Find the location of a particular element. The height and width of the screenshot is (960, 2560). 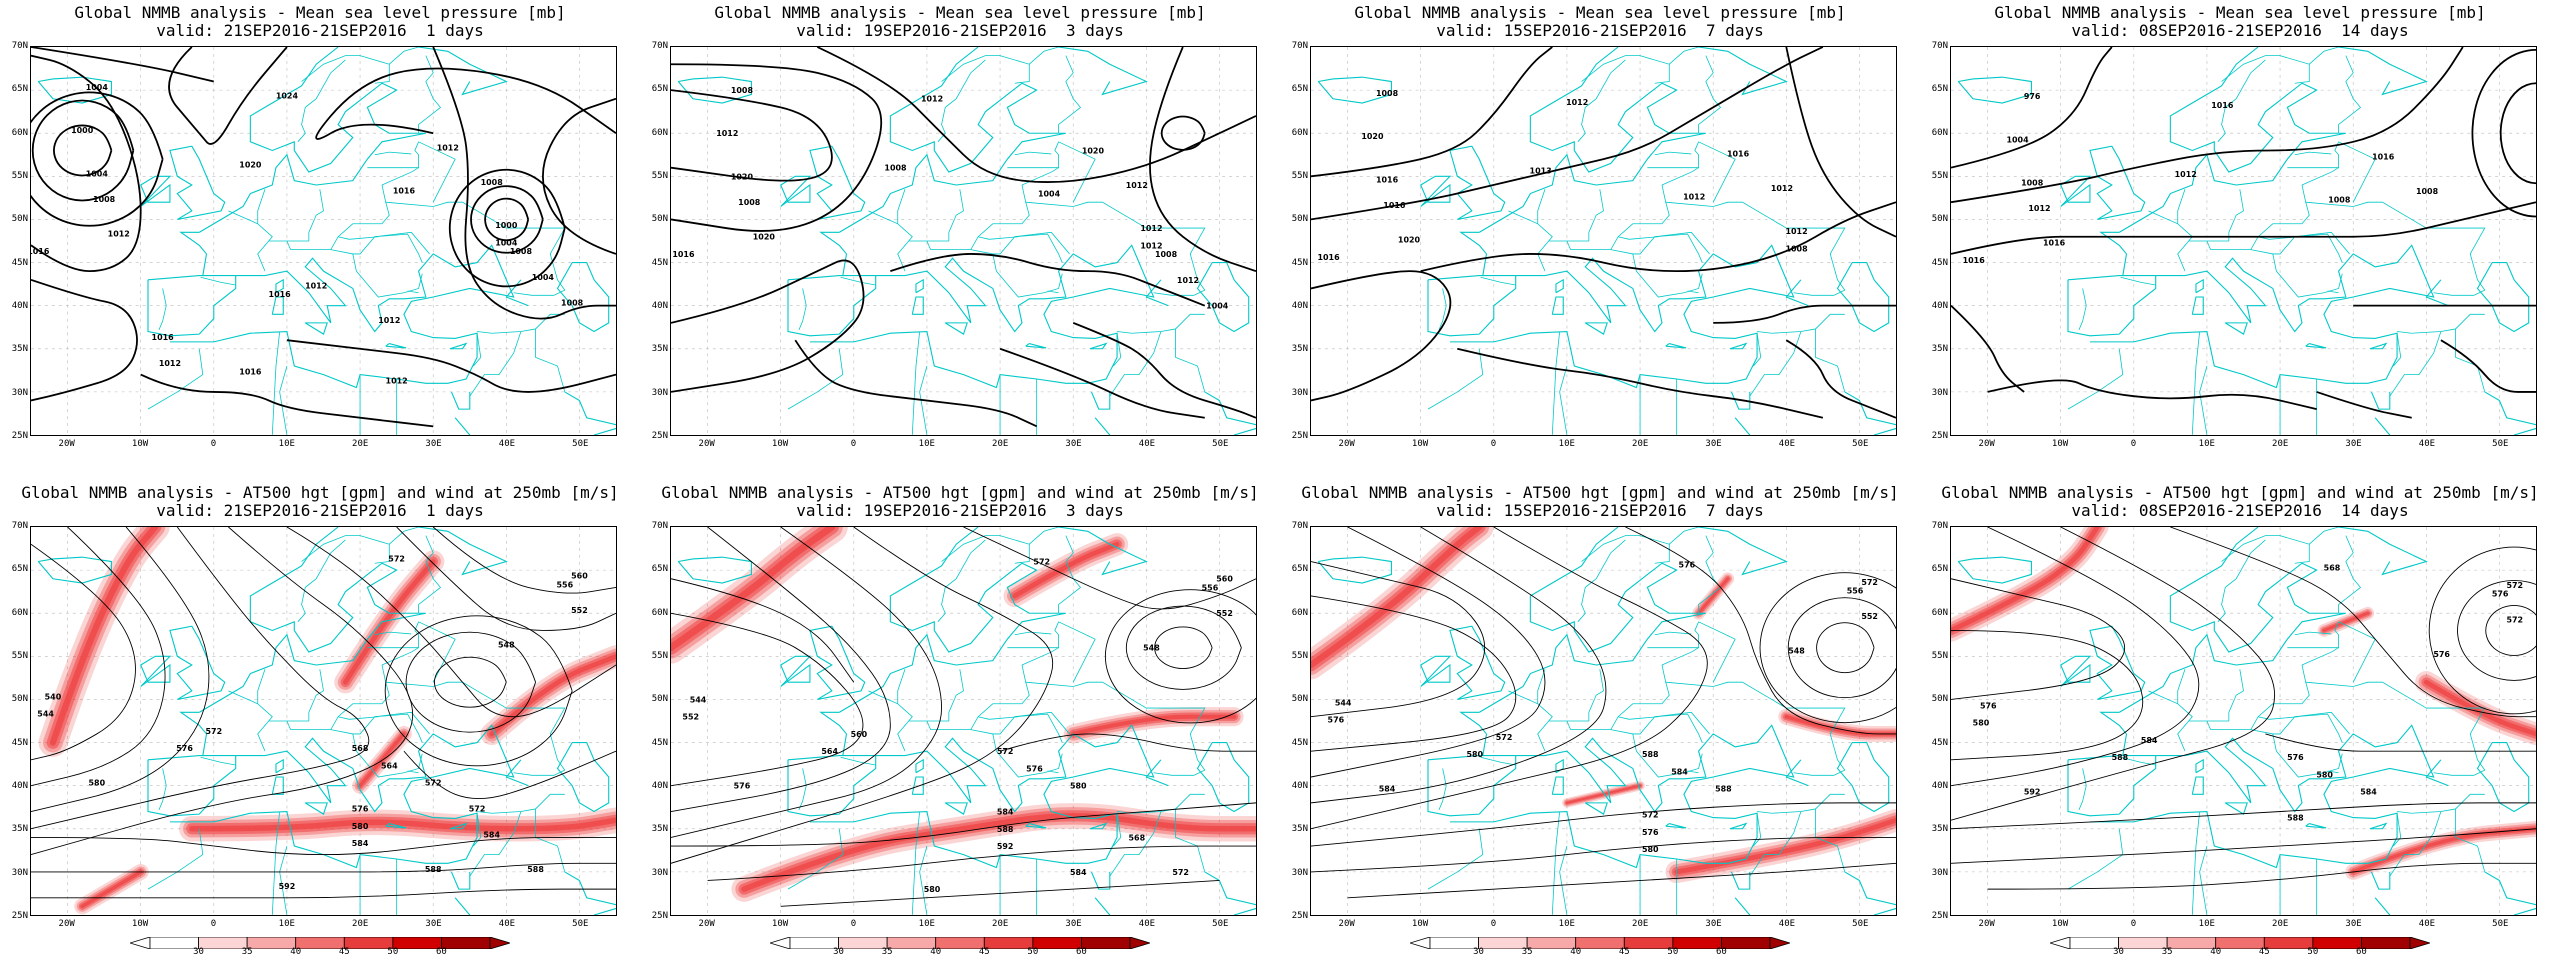

contour-label: 560 is located at coordinates (1224, 579).